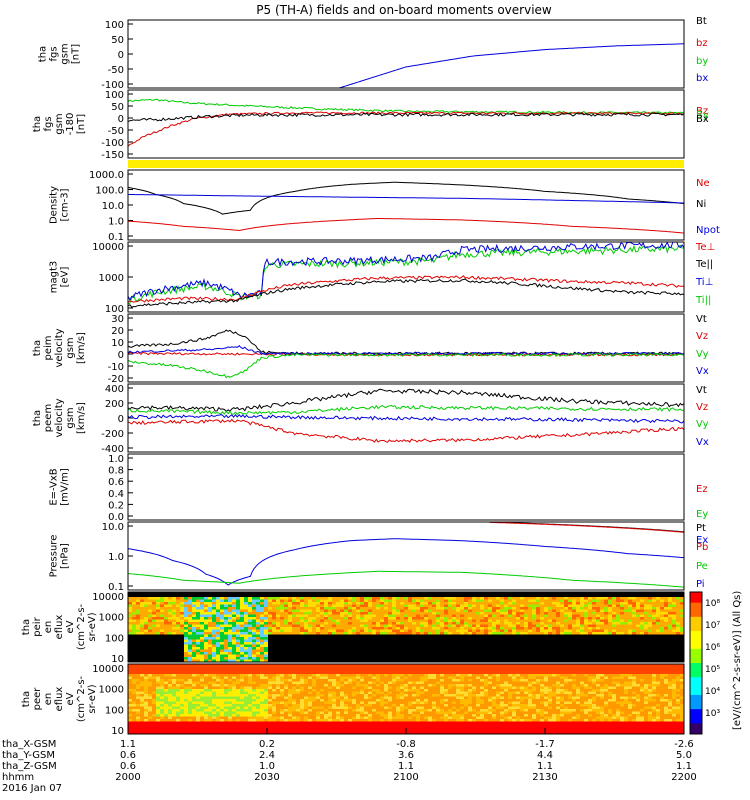  What do you see at coordinates (29, 766) in the screenshot?
I see `x-row-label: tha_Z-GSM` at bounding box center [29, 766].